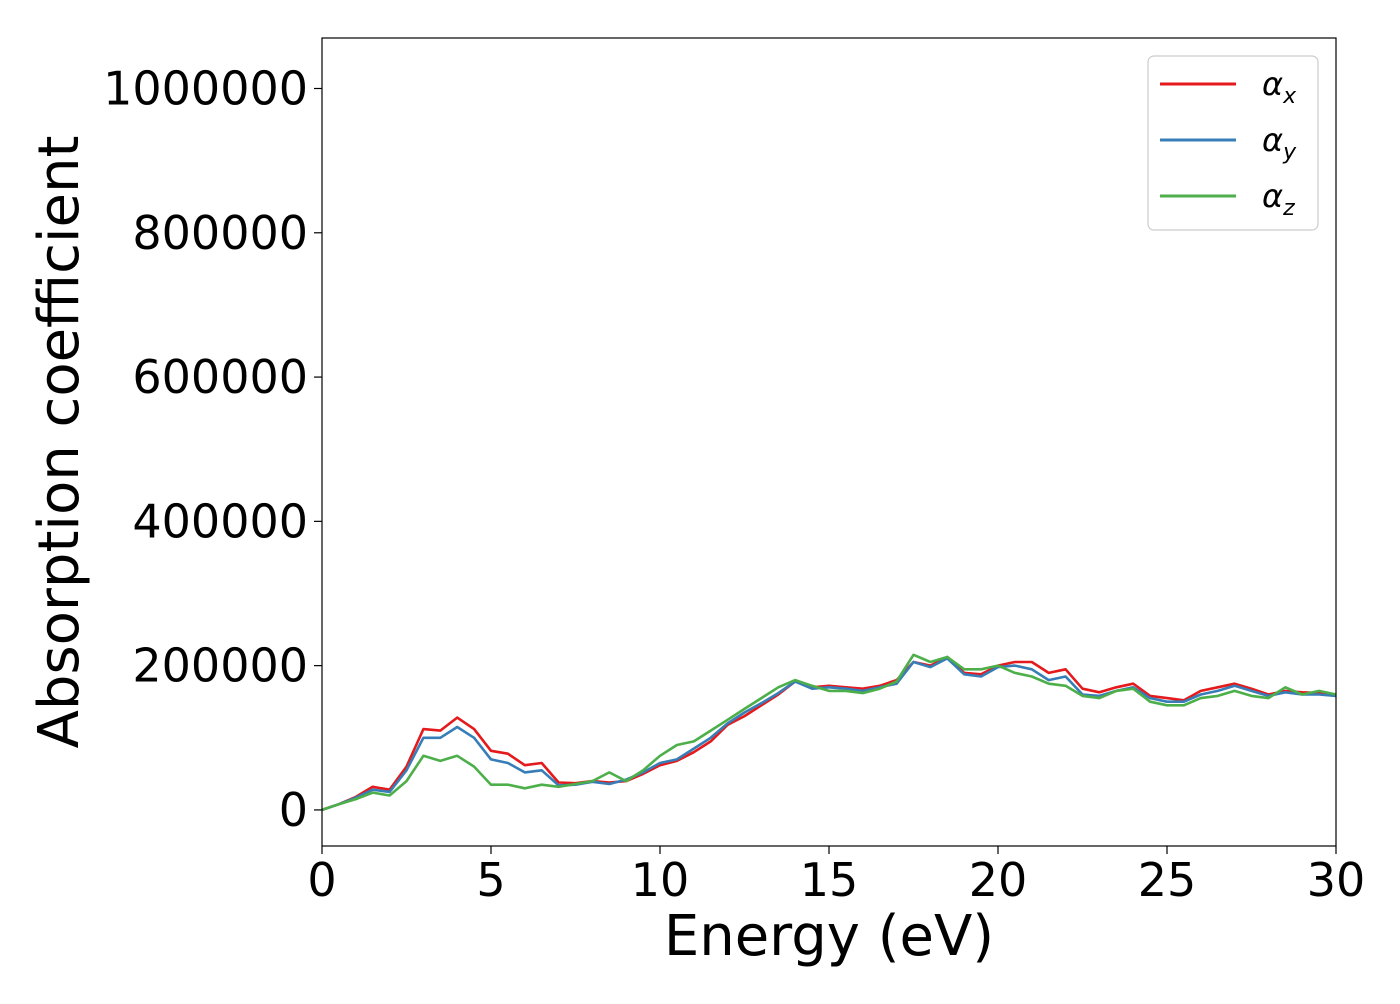  Describe the element at coordinates (1336, 880) in the screenshot. I see `x-tick-label: 30` at that location.